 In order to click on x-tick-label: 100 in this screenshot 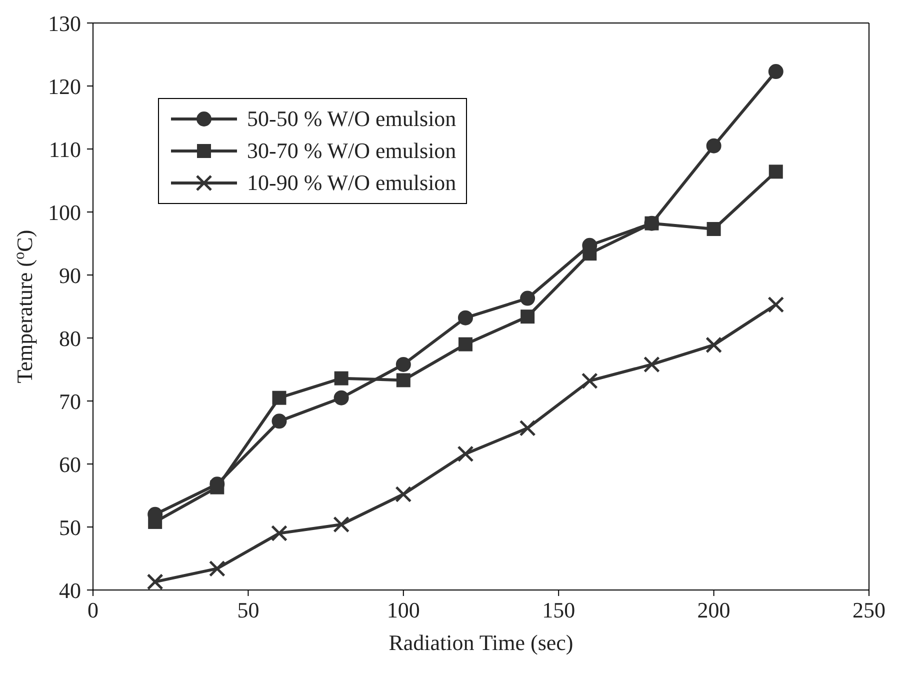, I will do `click(403, 610)`.